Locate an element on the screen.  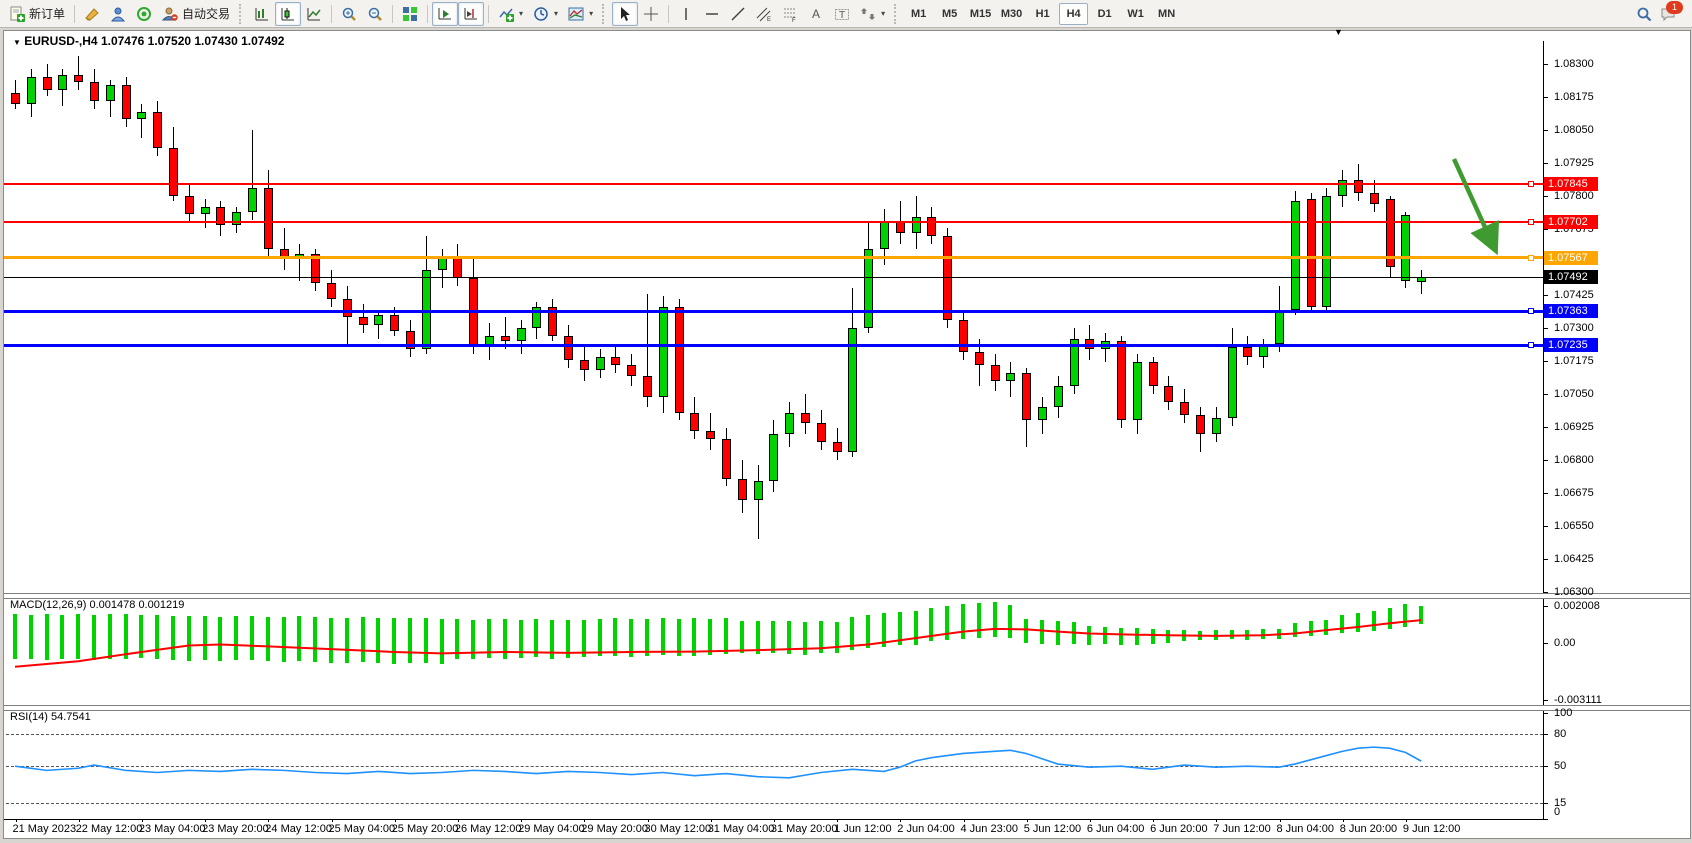
timeframe-bar: M1 M5 M15 M30 H1 H4 D1 W1 MN is located at coordinates (1042, 13).